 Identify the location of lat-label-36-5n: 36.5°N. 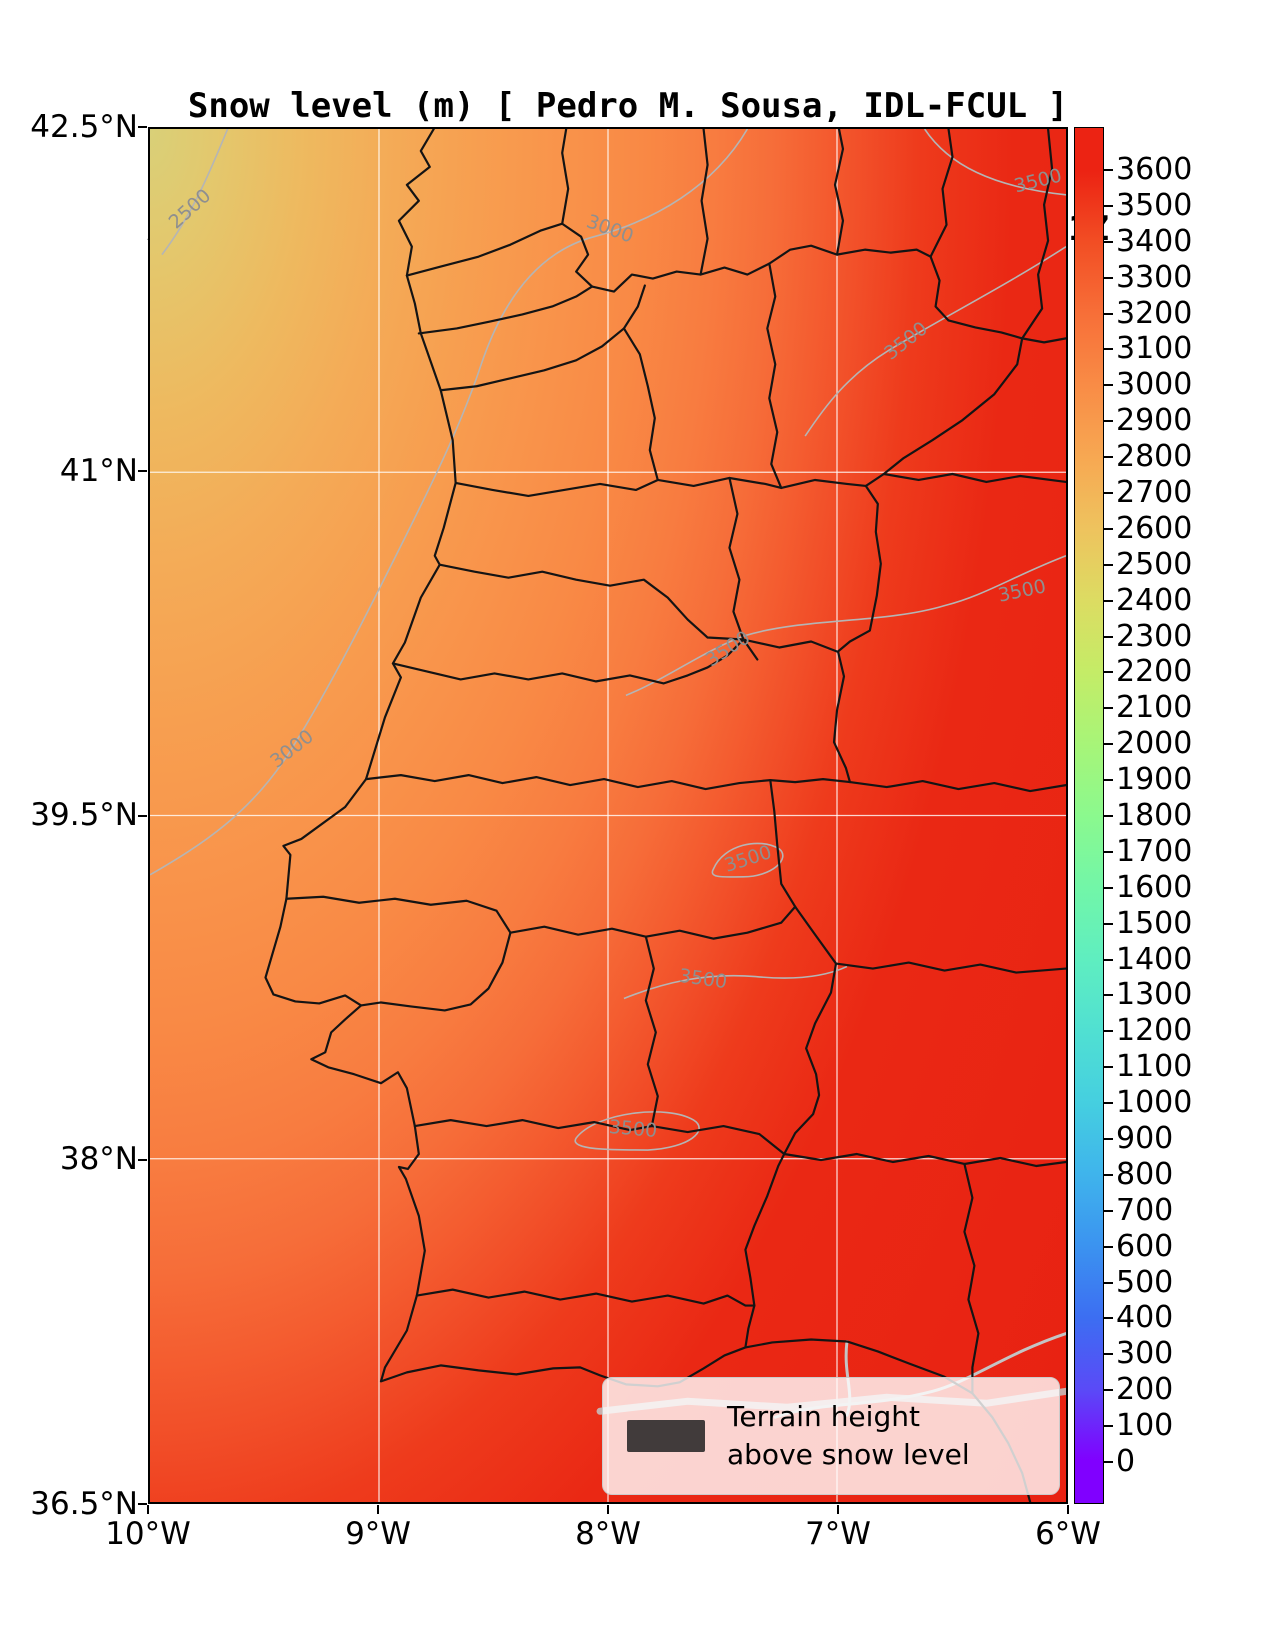
(84, 1504).